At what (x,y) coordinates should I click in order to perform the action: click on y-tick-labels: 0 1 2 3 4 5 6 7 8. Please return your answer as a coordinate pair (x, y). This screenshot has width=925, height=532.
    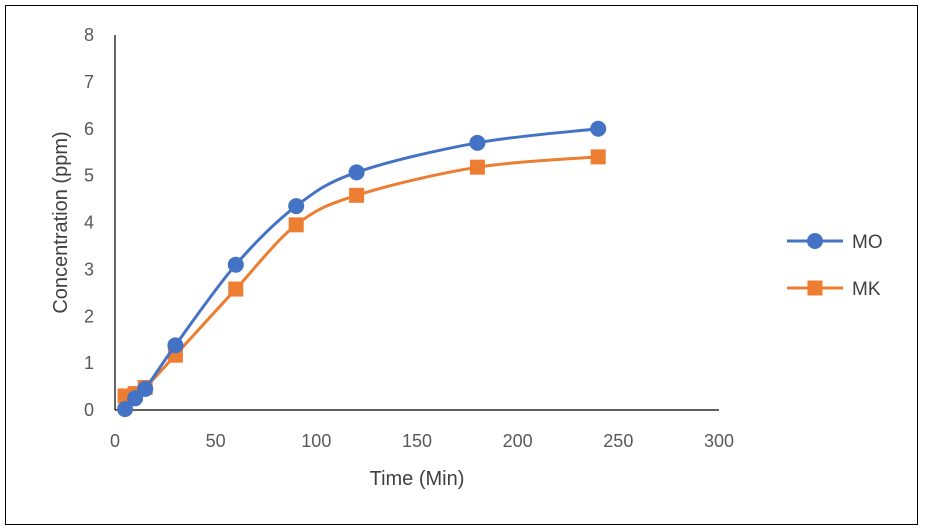
    Looking at the image, I should click on (89, 222).